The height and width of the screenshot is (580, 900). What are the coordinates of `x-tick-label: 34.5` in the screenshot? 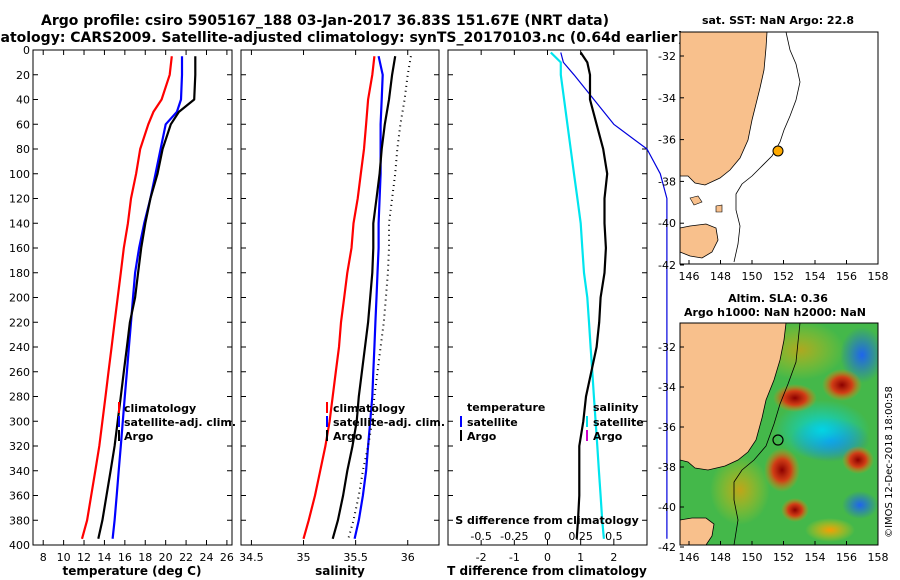 It's located at (251, 557).